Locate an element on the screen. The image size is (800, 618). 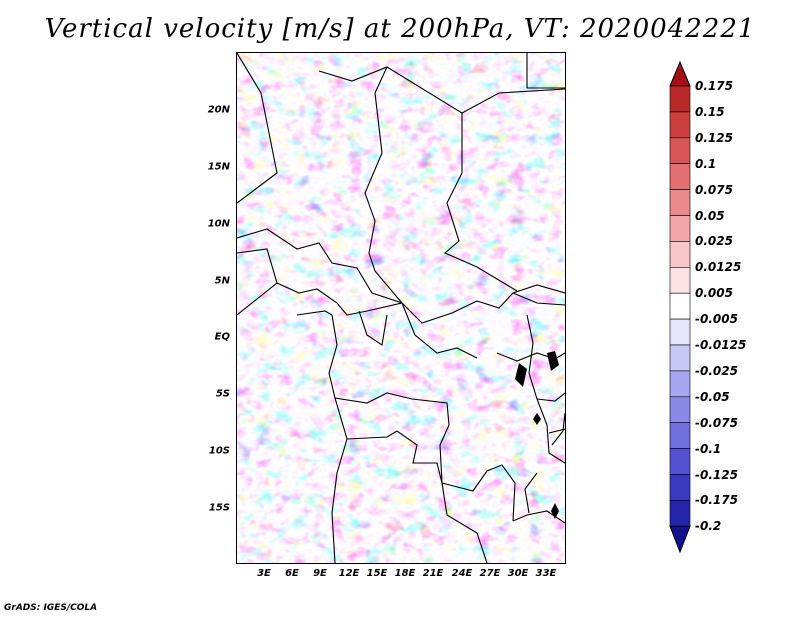
legend-top-arrow is located at coordinates (680, 73).